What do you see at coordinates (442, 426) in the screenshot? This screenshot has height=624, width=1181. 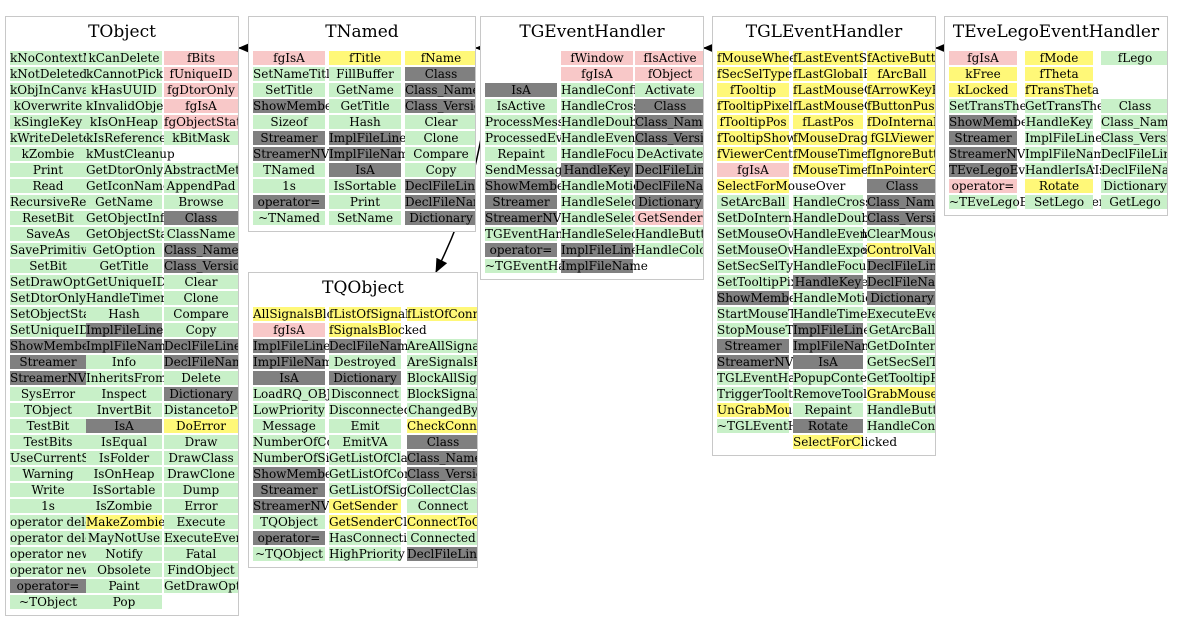 I see `class-member: CheckConnectArgs` at bounding box center [442, 426].